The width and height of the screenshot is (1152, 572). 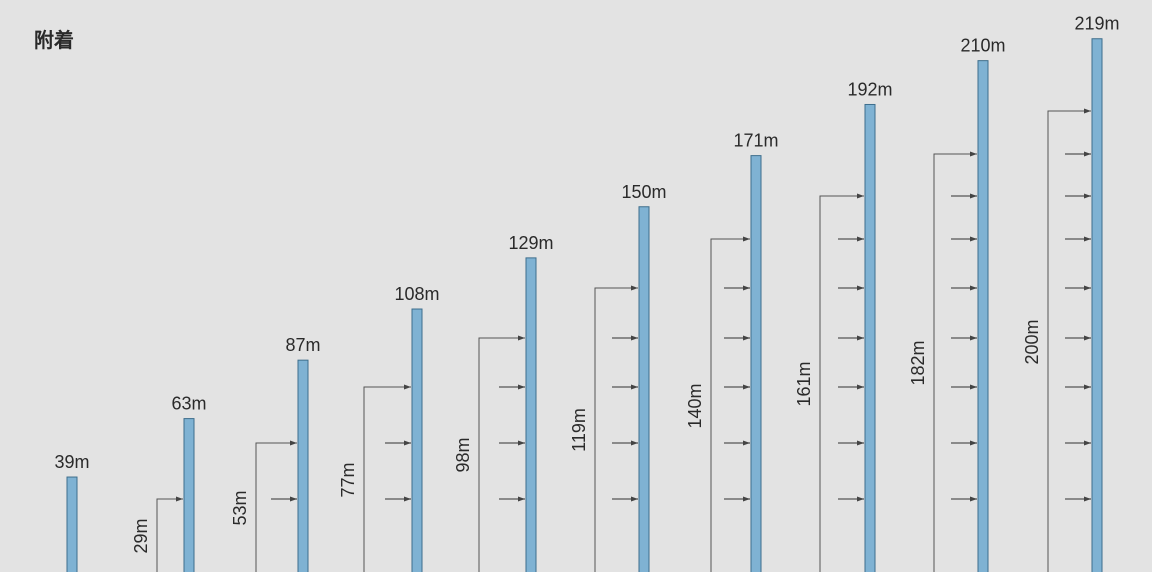 What do you see at coordinates (643, 192) in the screenshot?
I see `mast-height-label: 150m` at bounding box center [643, 192].